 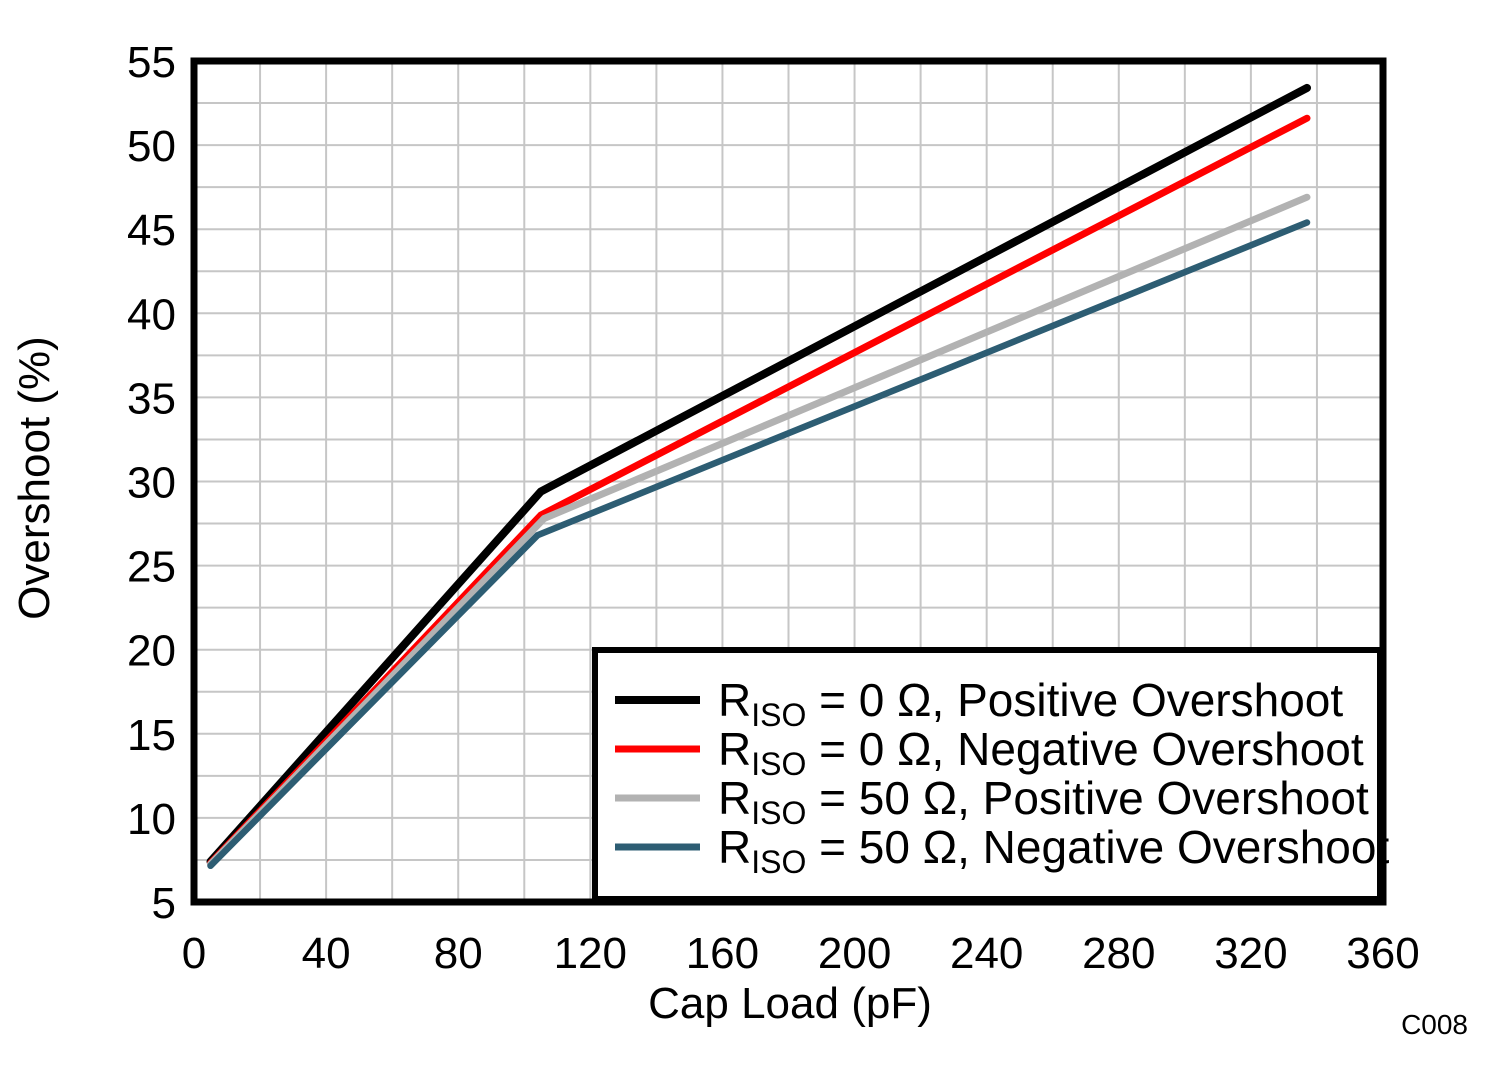 I want to click on x-tick-label: 160, so click(x=722, y=953).